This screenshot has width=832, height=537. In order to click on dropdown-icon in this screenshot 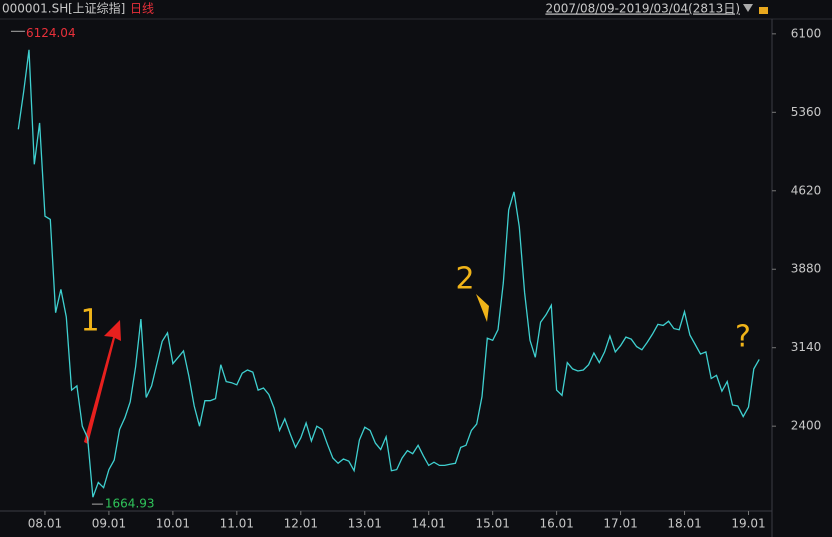, I will do `click(748, 8)`.